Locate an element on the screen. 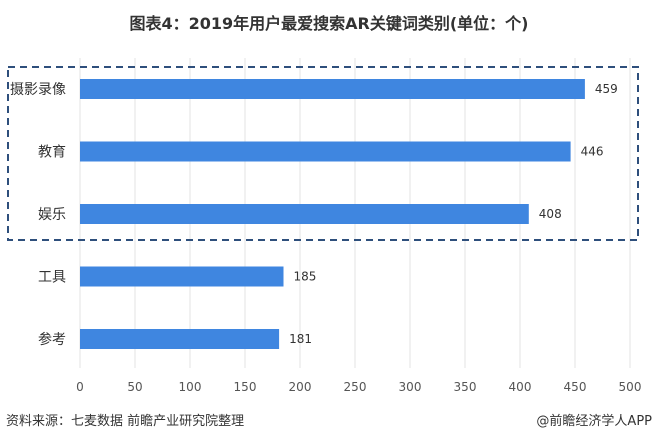  category-label: 娱乐 is located at coordinates (52, 215).